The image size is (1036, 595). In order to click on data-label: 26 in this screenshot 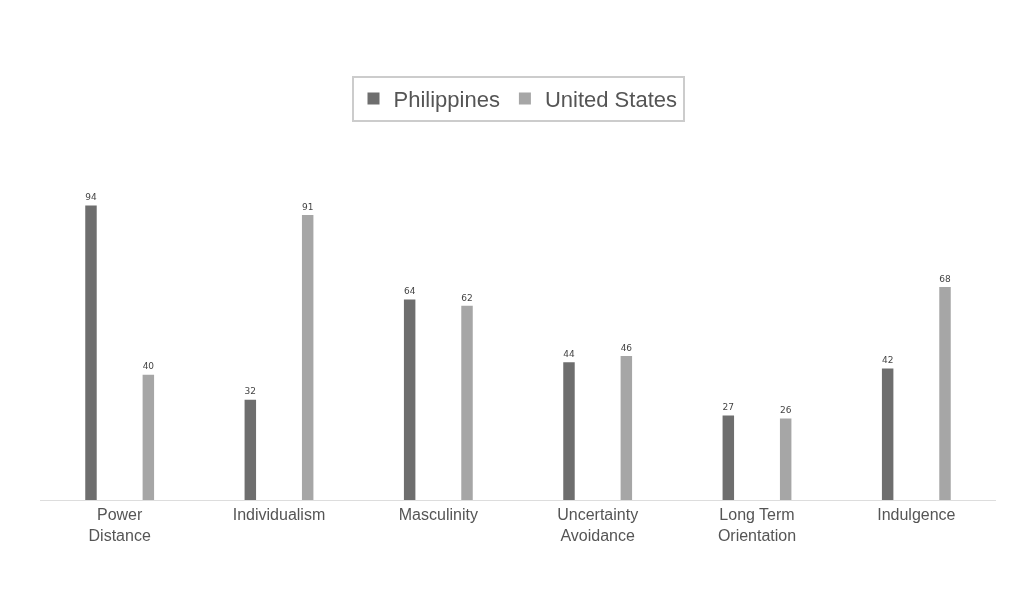, I will do `click(785, 410)`.